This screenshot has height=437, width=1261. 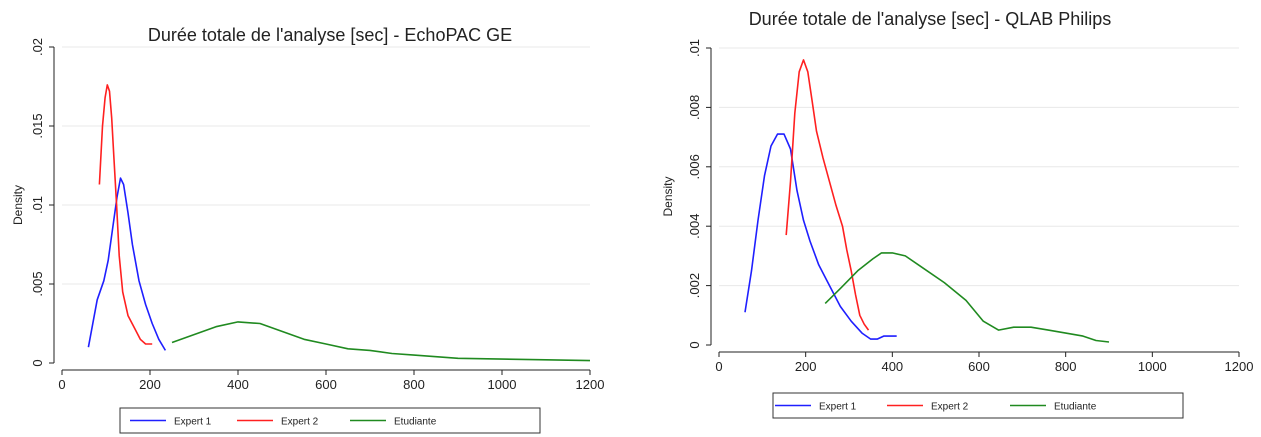 I want to click on y-tick-label: .015, so click(x=37, y=125).